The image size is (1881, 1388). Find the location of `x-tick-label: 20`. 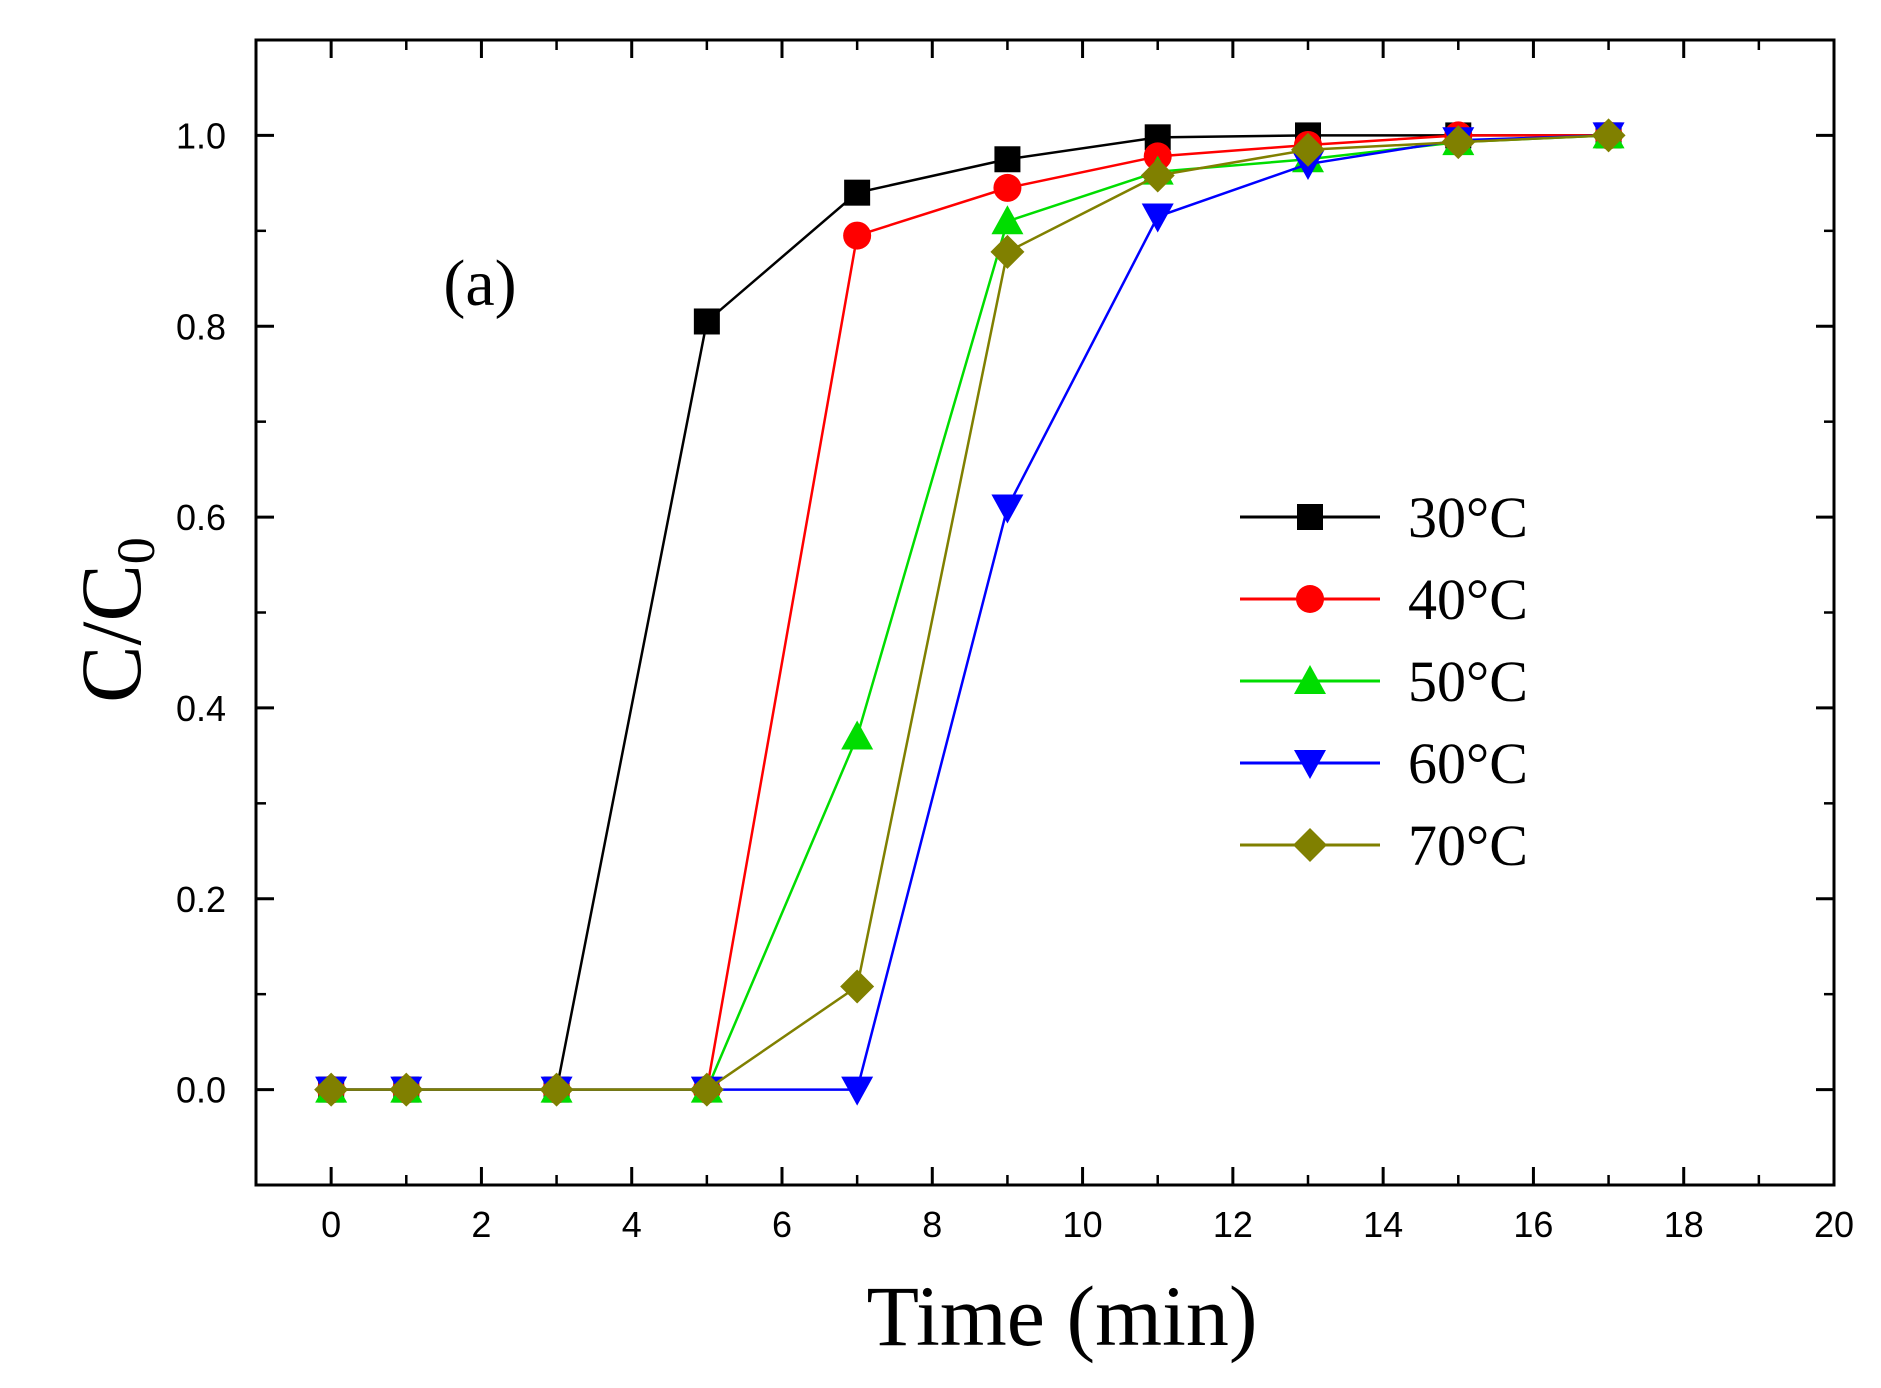

x-tick-label: 20 is located at coordinates (1834, 1224).